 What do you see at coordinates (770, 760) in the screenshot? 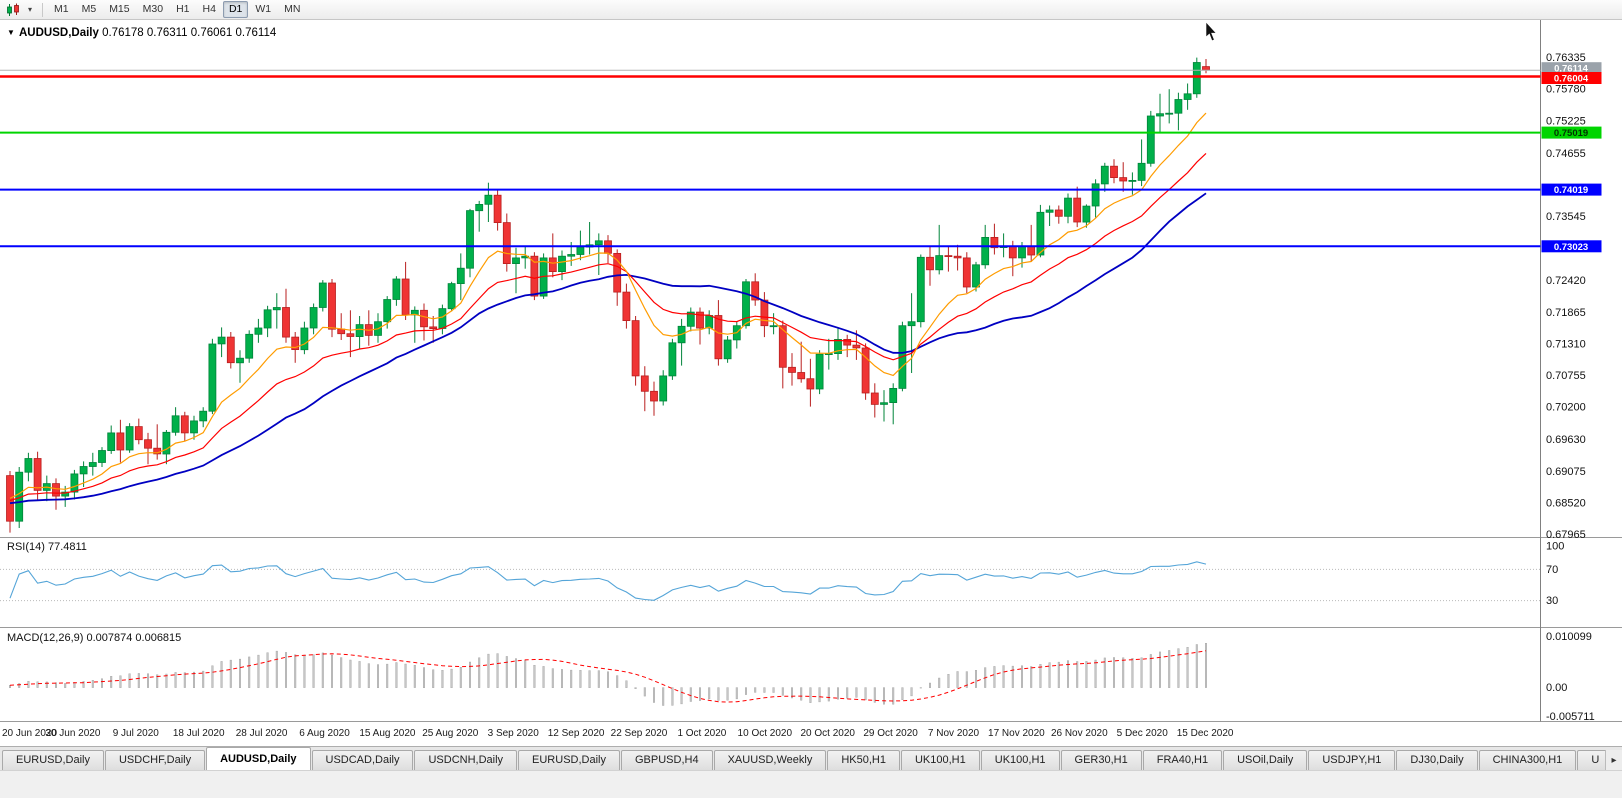
I see `tab-7-xauusd-weekly: XAUUSD,Weekly` at bounding box center [770, 760].